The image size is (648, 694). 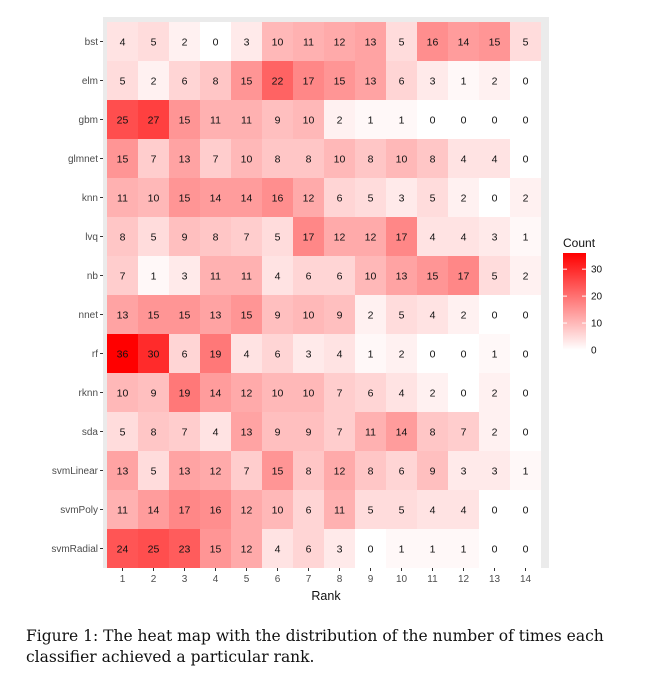 What do you see at coordinates (340, 550) in the screenshot?
I see `cell-value-svmRadial-8: 3` at bounding box center [340, 550].